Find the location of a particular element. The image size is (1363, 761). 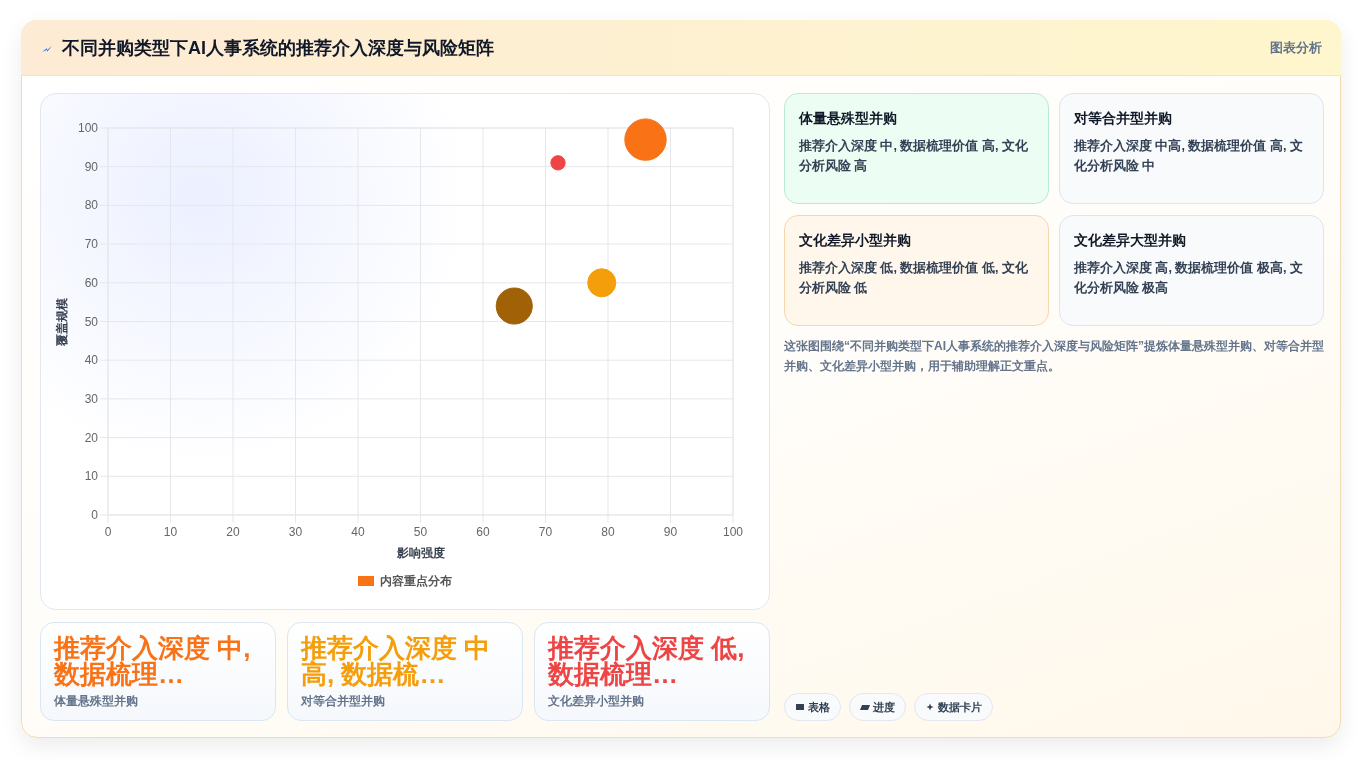

x-tick-label: 10 is located at coordinates (170, 532).